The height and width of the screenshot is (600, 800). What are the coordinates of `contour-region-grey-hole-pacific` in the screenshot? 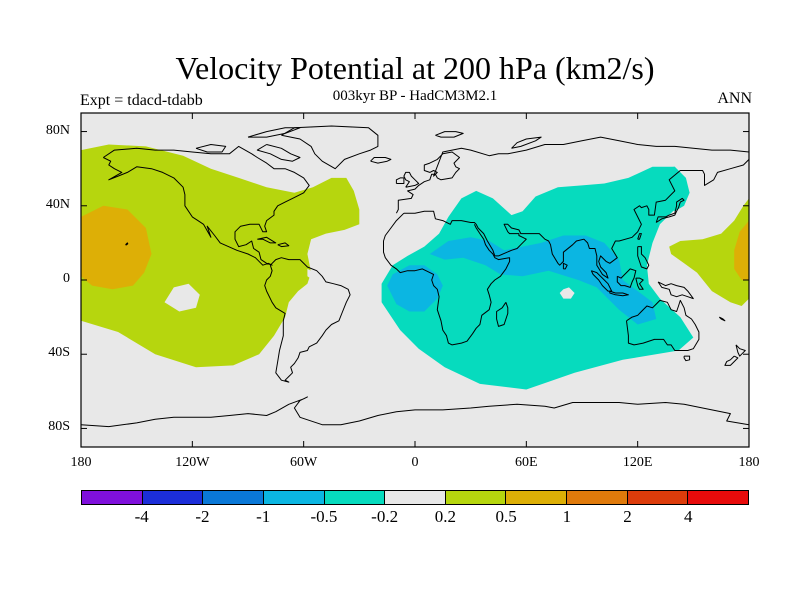 It's located at (182, 297).